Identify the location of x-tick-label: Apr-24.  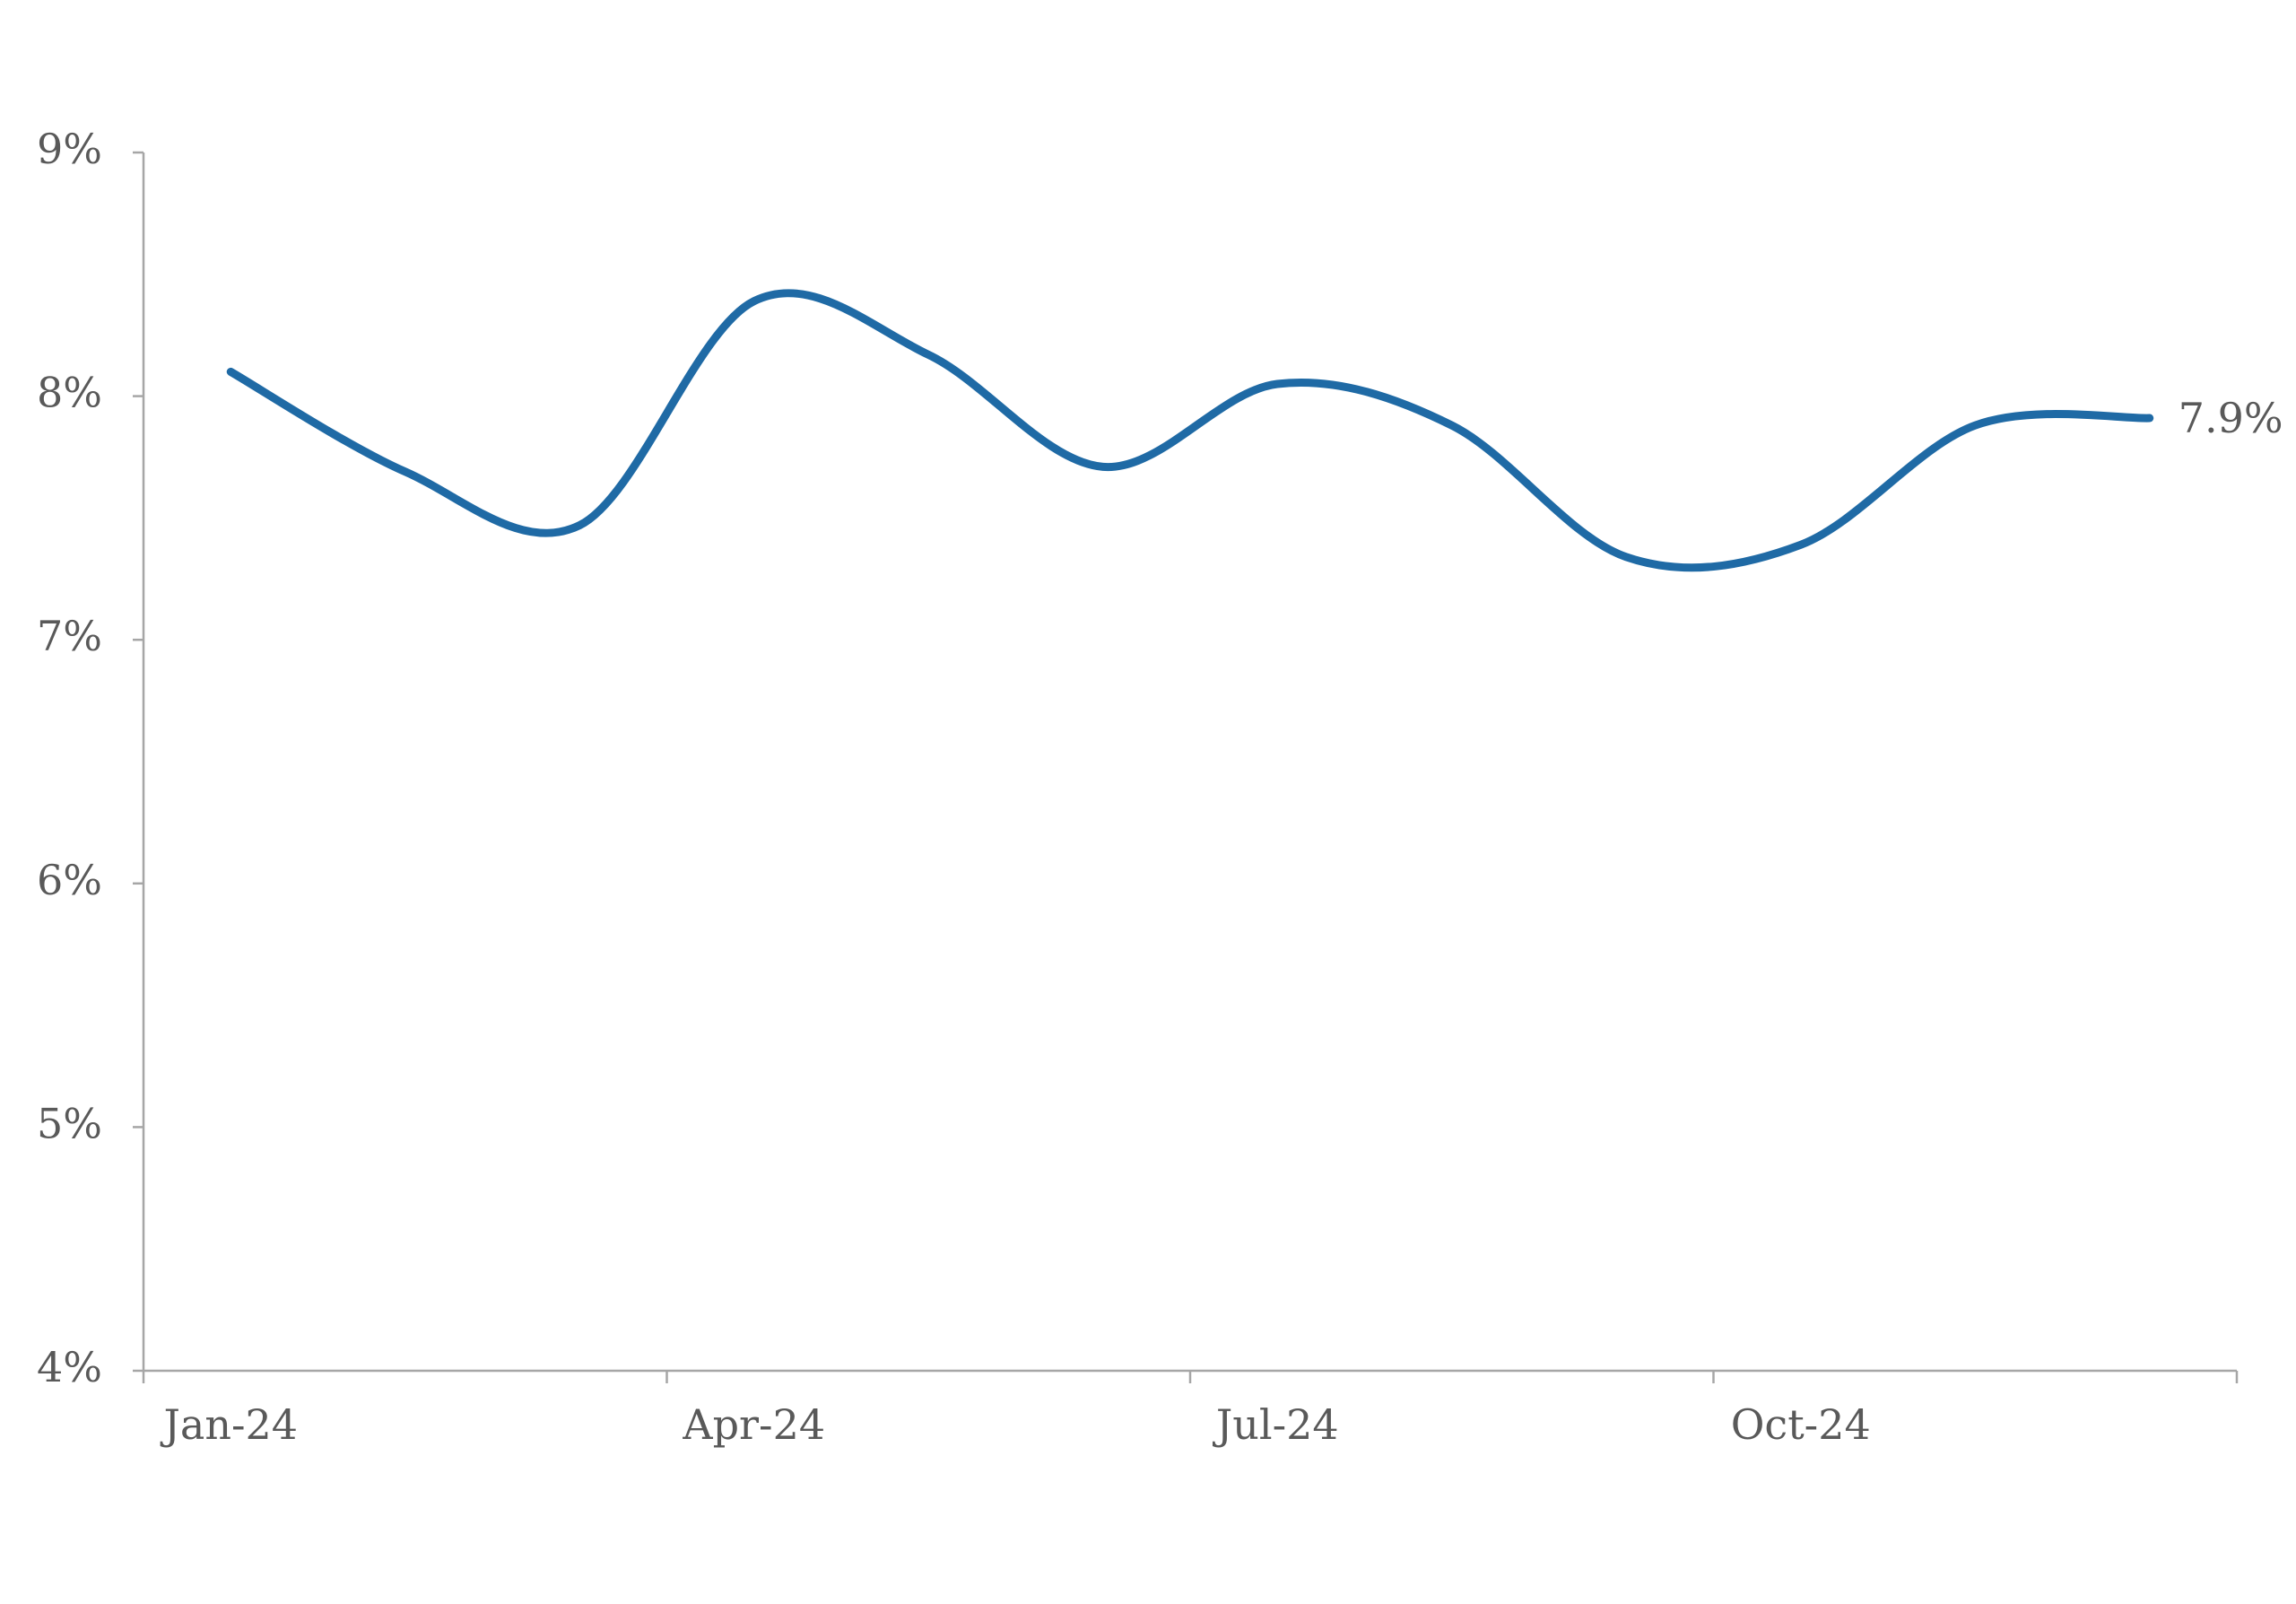
(753, 1424).